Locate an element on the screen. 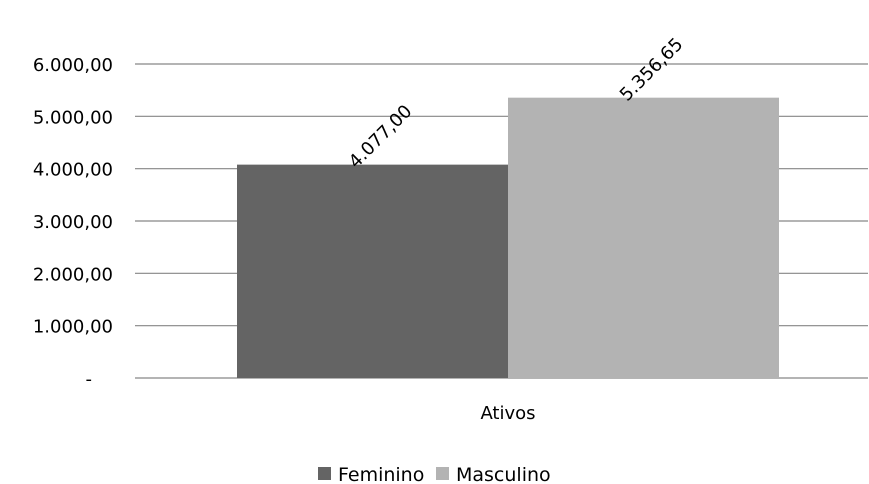  bar-feminino is located at coordinates (372, 271).